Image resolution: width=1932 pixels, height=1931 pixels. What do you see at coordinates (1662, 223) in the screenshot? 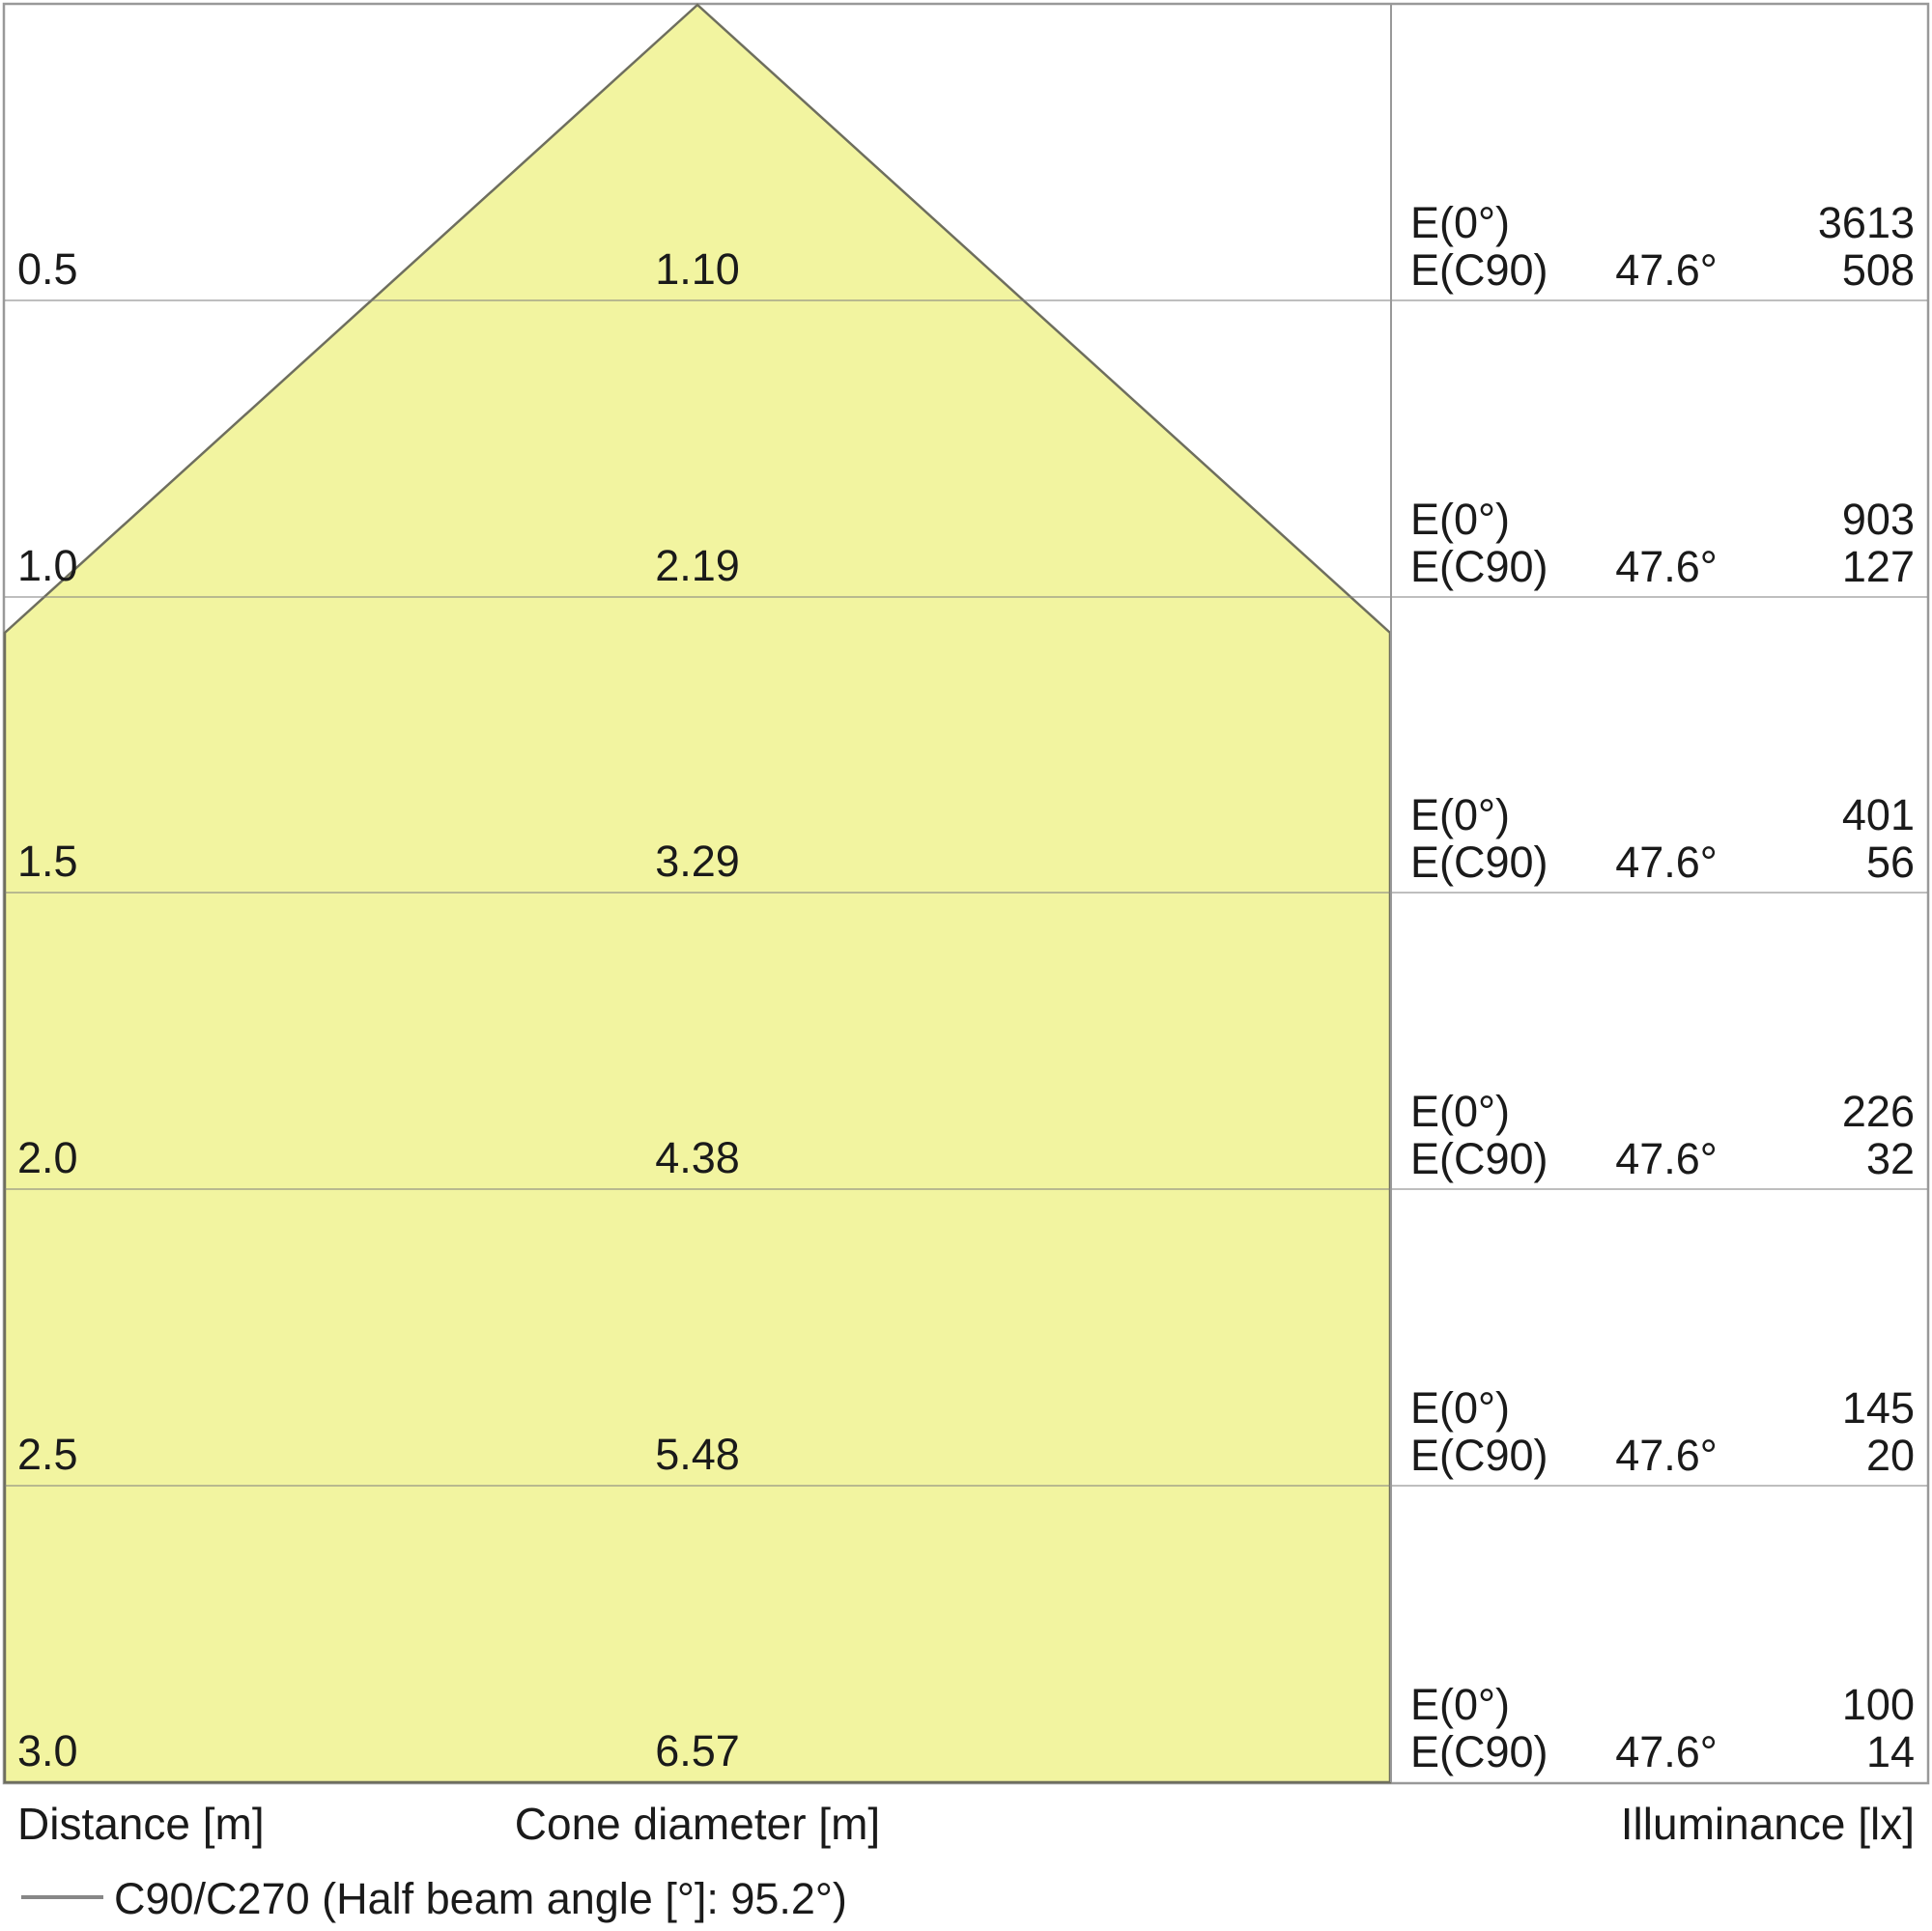
I see `illuminance-e0-row-0-5: E(0°) 3613` at bounding box center [1662, 223].